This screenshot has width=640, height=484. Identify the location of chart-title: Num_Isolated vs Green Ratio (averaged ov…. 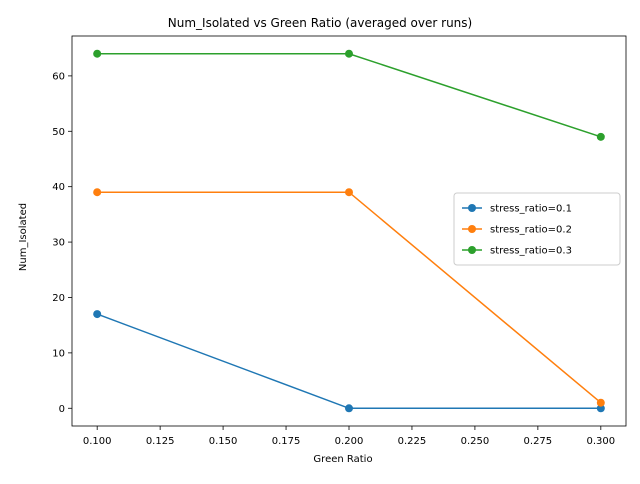
(320, 23).